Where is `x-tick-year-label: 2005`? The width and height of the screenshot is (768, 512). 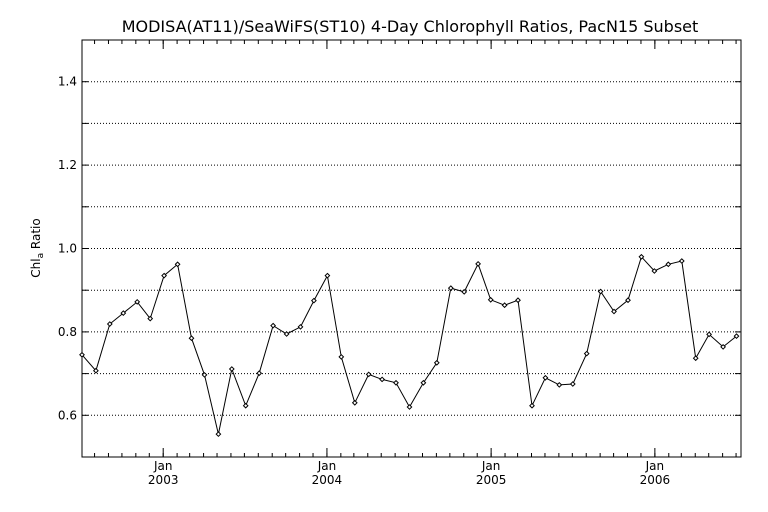 x-tick-year-label: 2005 is located at coordinates (491, 480).